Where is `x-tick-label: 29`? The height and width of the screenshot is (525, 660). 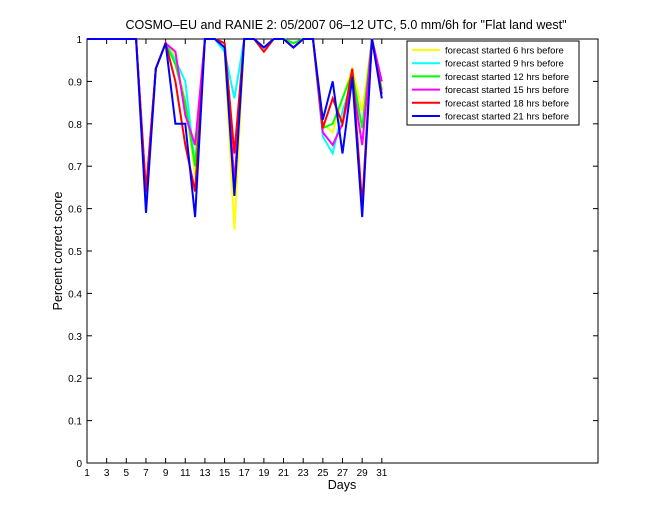
x-tick-label: 29 is located at coordinates (363, 473).